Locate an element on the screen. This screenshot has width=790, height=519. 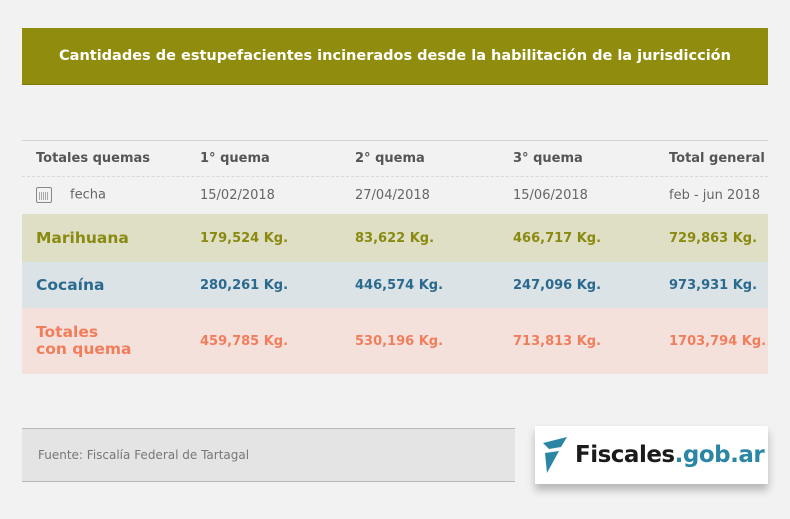
header-cell: 1° quema is located at coordinates (235, 158).